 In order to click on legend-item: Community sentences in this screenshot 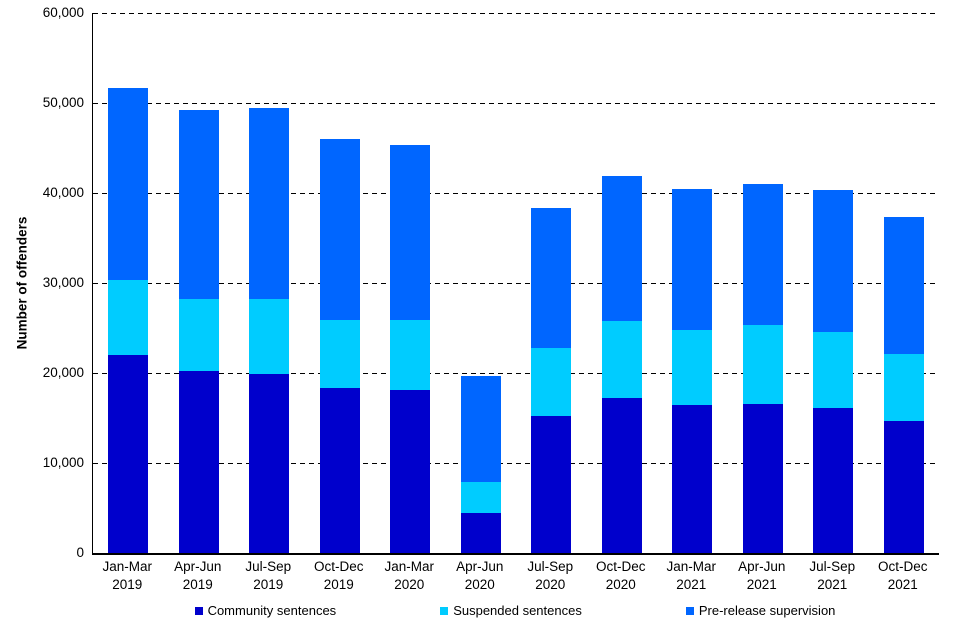, I will do `click(265, 611)`.